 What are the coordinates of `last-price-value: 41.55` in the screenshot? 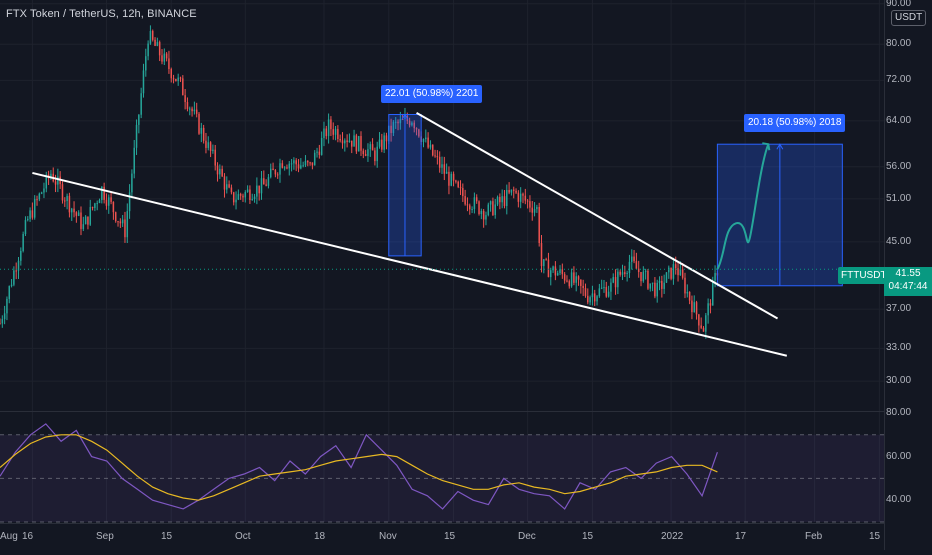 It's located at (908, 273).